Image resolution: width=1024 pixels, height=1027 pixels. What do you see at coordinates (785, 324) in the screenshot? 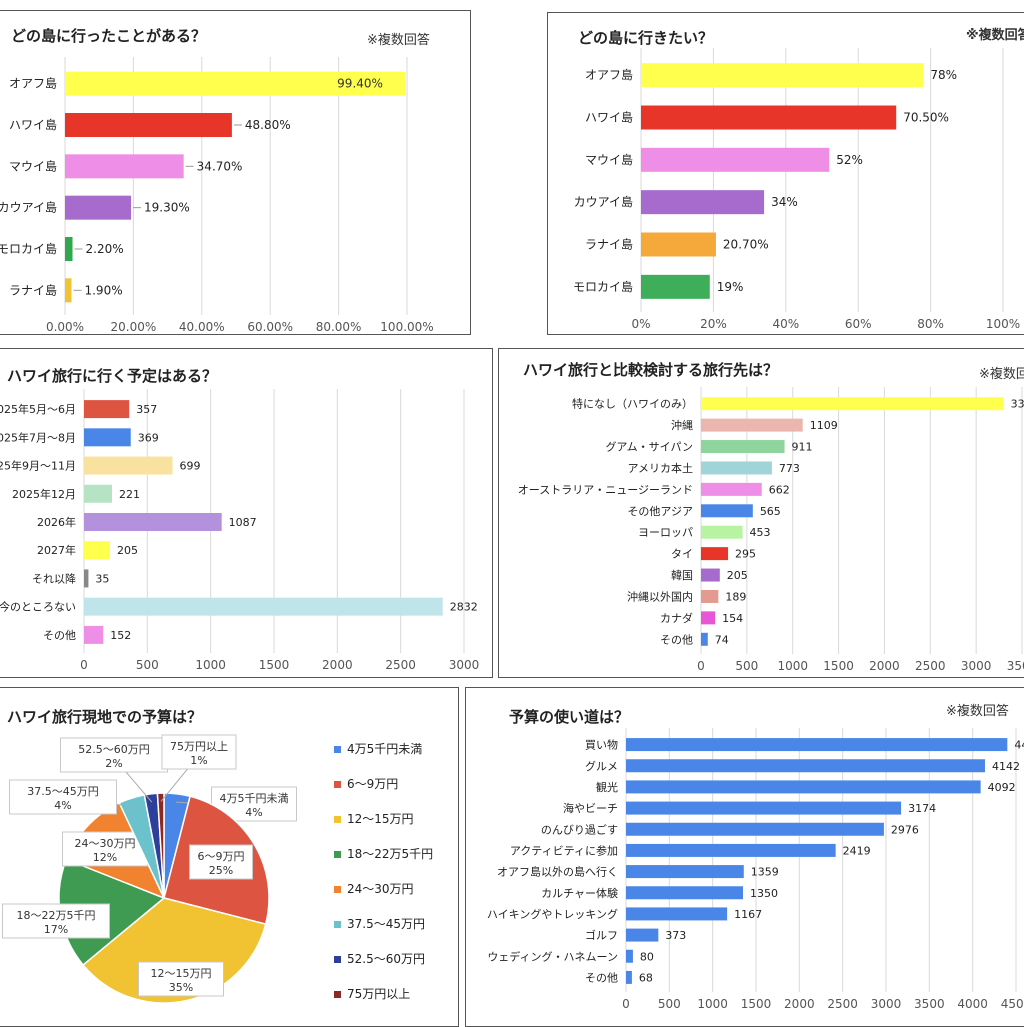
I see `x-tick-label: 40%` at bounding box center [785, 324].